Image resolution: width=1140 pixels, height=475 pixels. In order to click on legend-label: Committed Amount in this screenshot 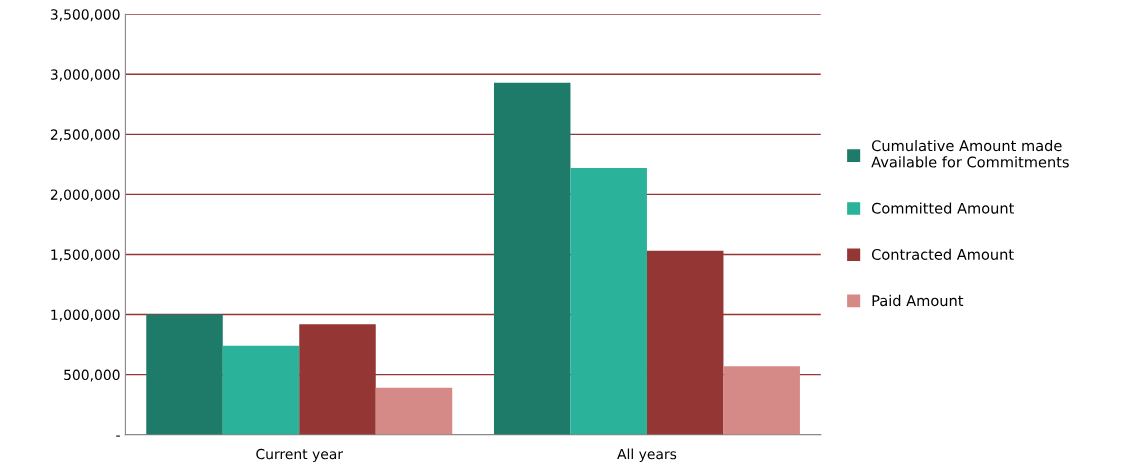, I will do `click(942, 208)`.